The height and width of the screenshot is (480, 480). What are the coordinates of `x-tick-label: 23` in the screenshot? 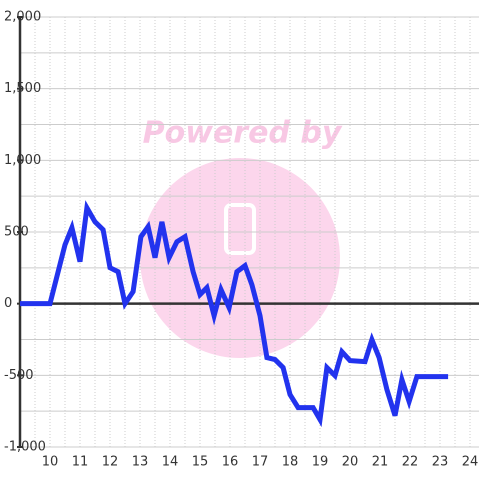 It's located at (440, 462).